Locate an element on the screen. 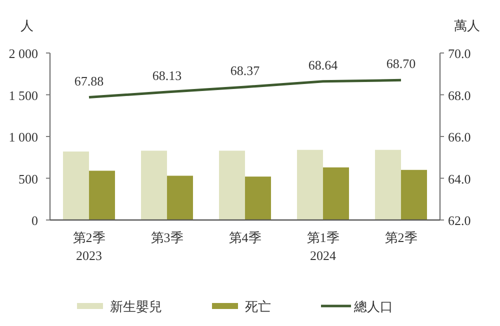 The width and height of the screenshot is (500, 326). y2-tick-label: 62.0 is located at coordinates (459, 220).